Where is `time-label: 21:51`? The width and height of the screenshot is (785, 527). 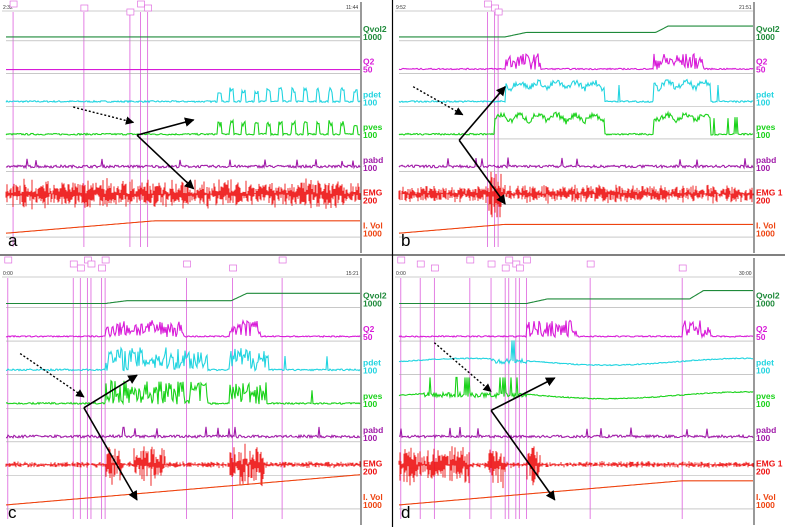 time-label: 21:51 is located at coordinates (745, 8).